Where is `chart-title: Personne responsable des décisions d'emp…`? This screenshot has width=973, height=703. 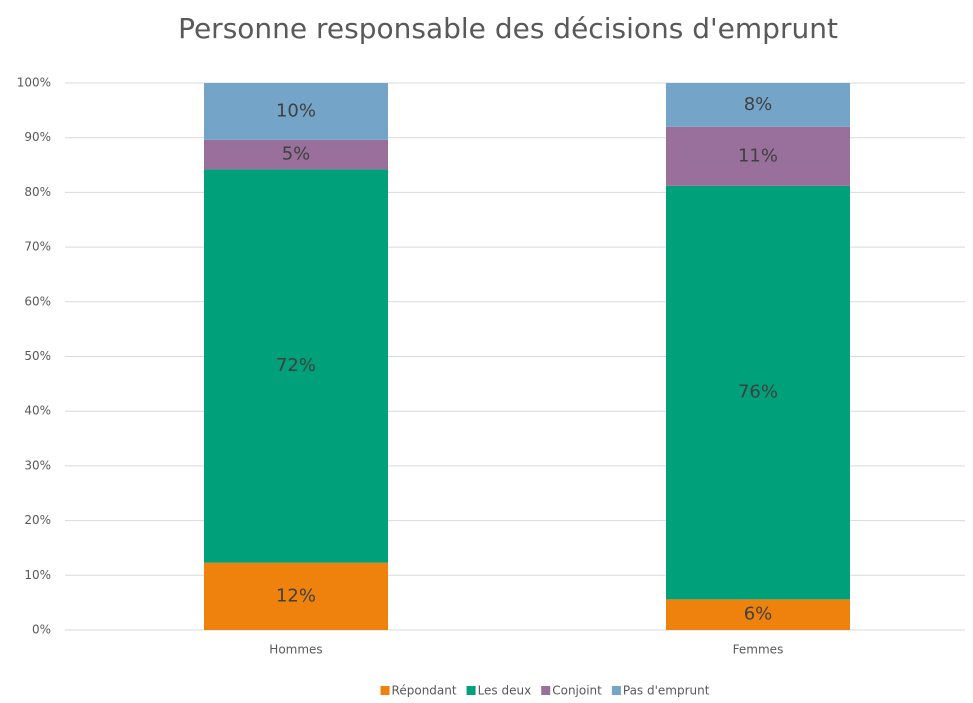 chart-title: Personne responsable des décisions d'emp… is located at coordinates (508, 28).